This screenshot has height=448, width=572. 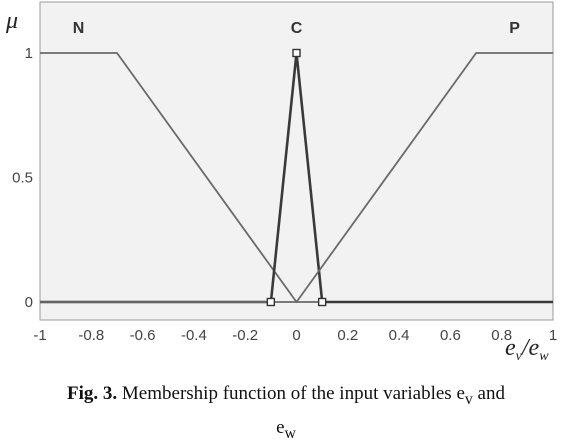 I want to click on caption-line2: e, so click(x=280, y=427).